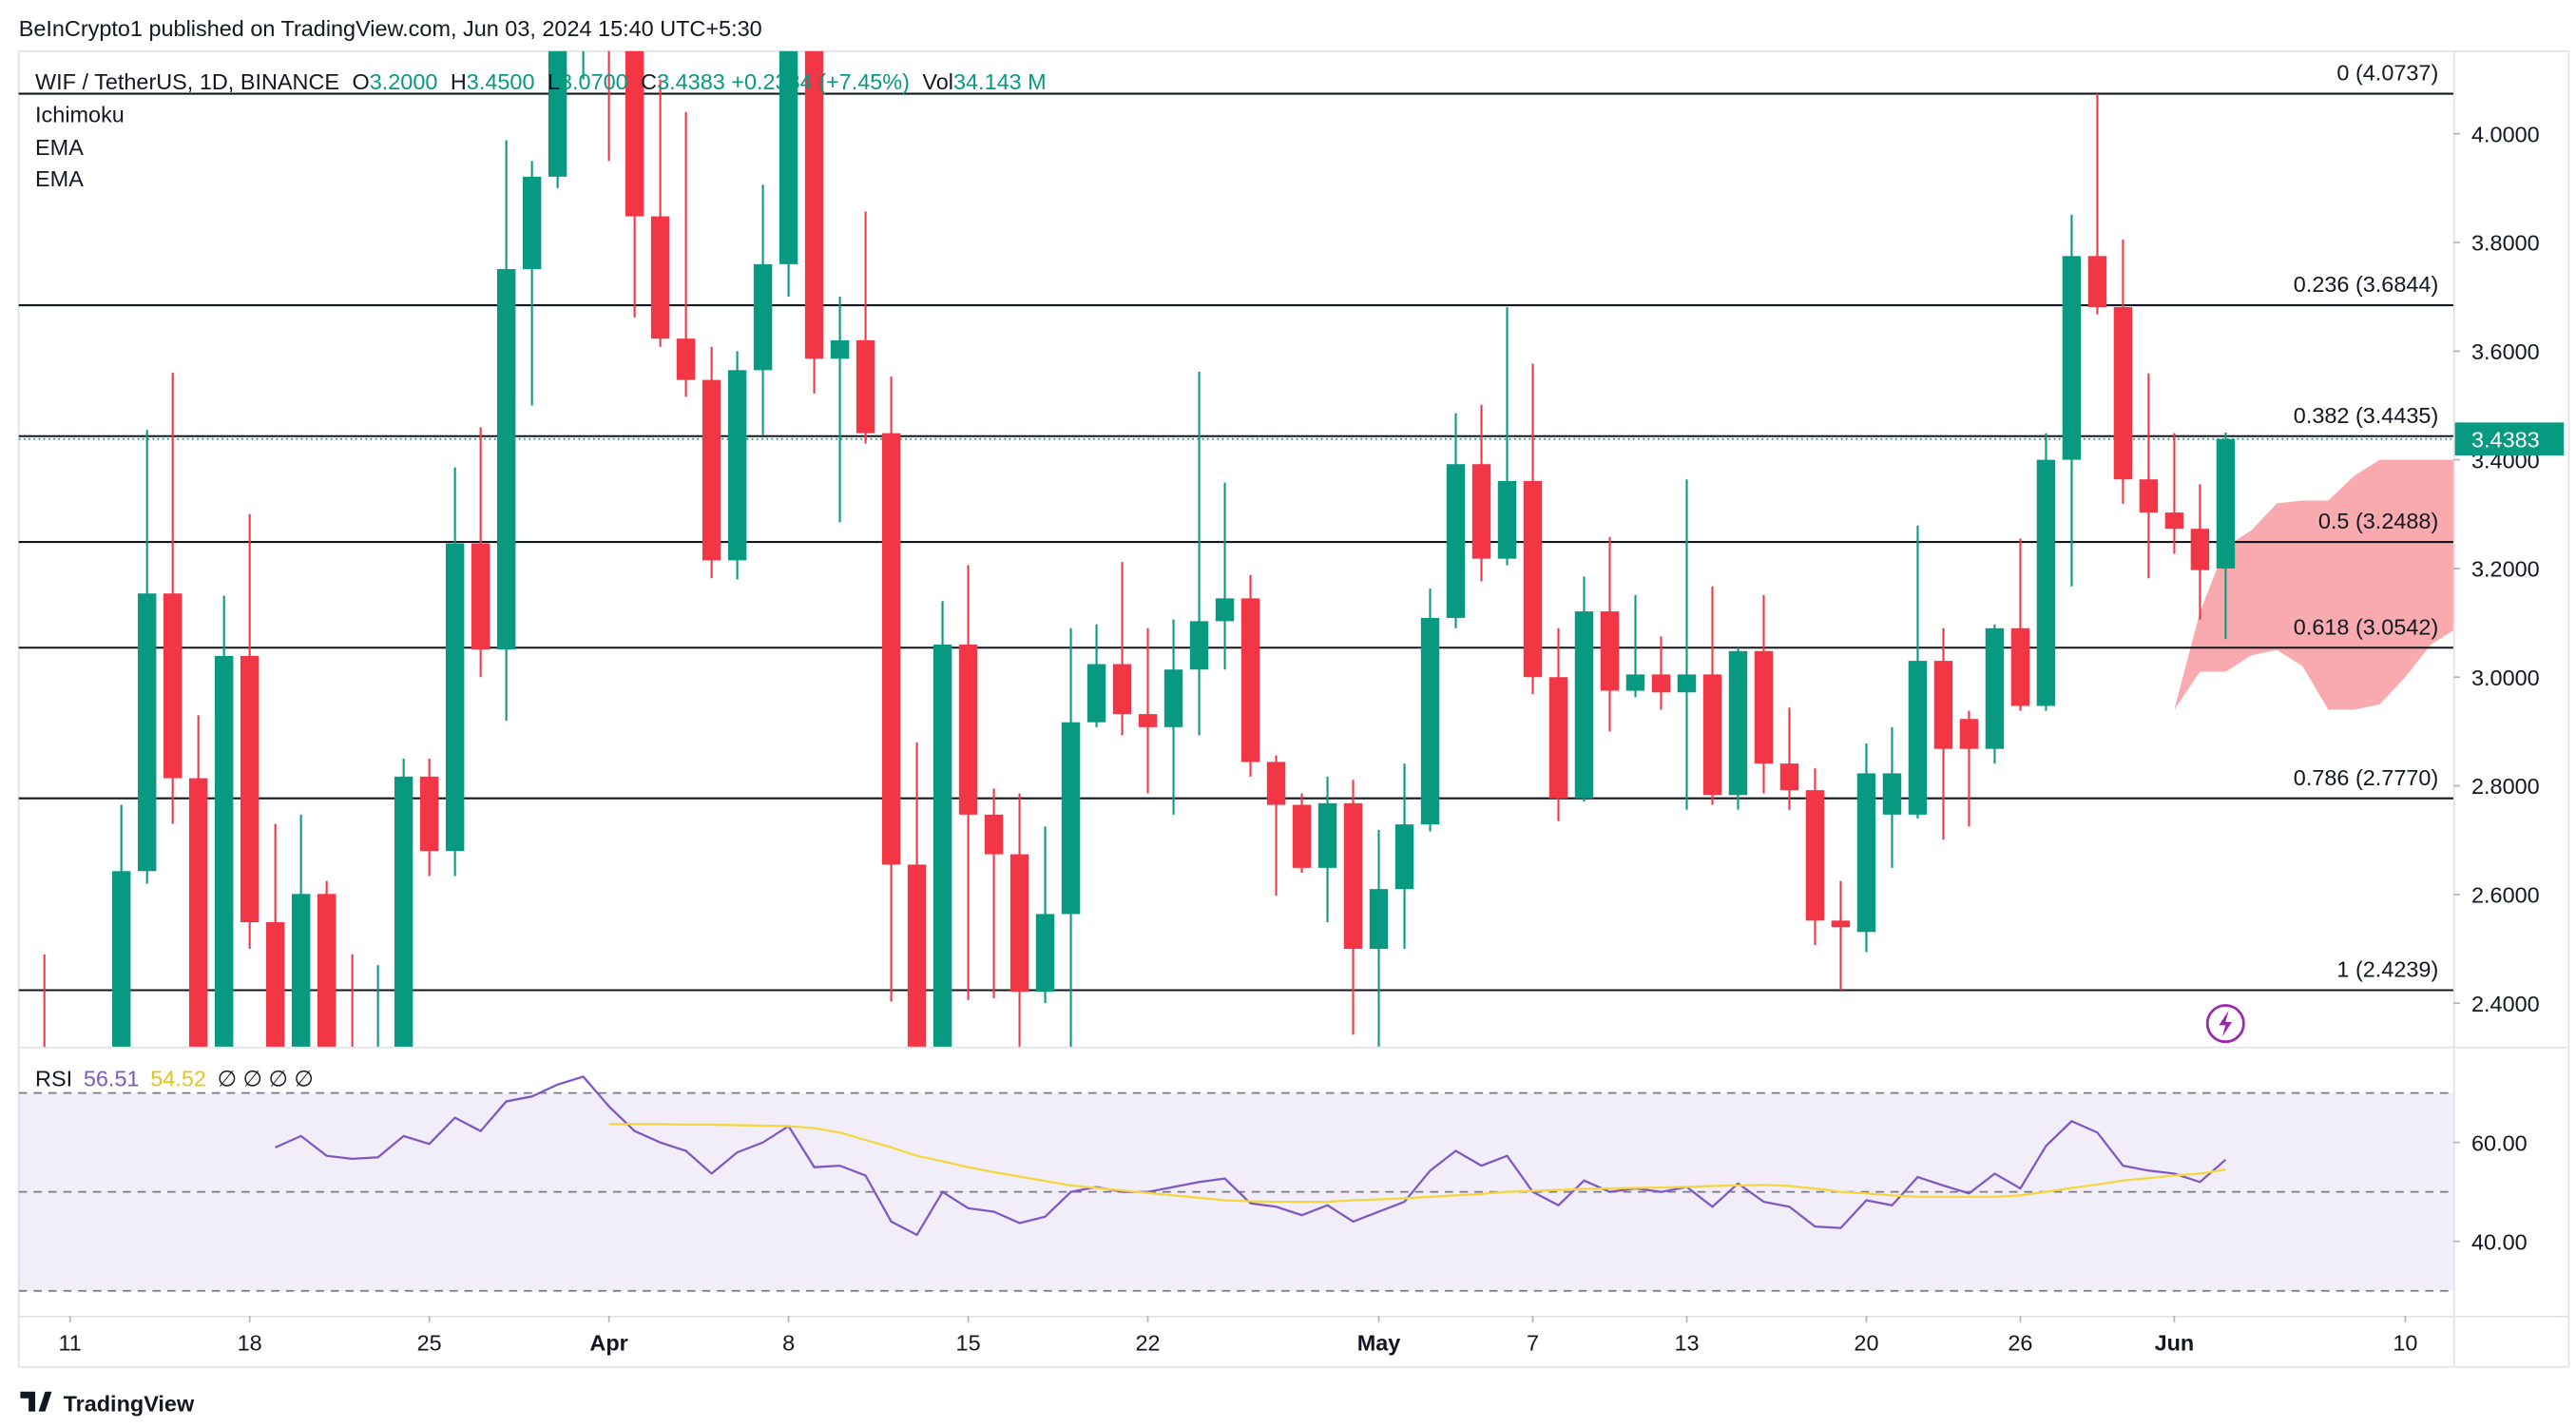 This screenshot has width=2576, height=1428. Describe the element at coordinates (1687, 1342) in the screenshot. I see `x-tick-label: 13` at that location.